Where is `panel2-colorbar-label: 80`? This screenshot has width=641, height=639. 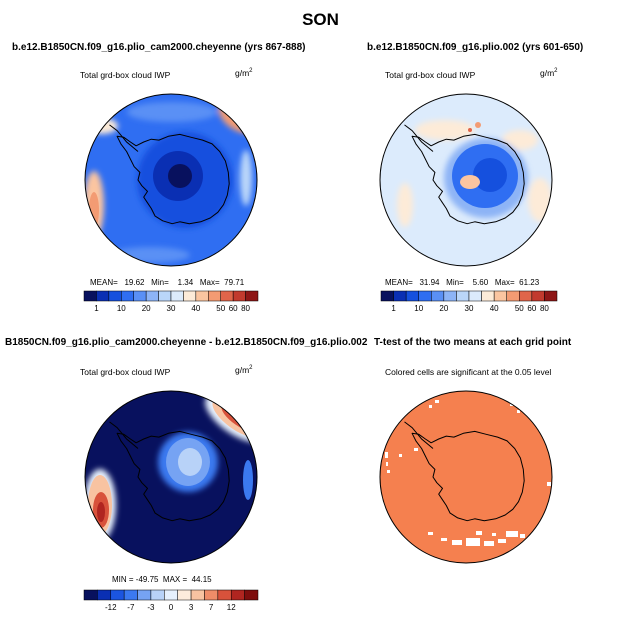 panel2-colorbar-label: 80 is located at coordinates (544, 308).